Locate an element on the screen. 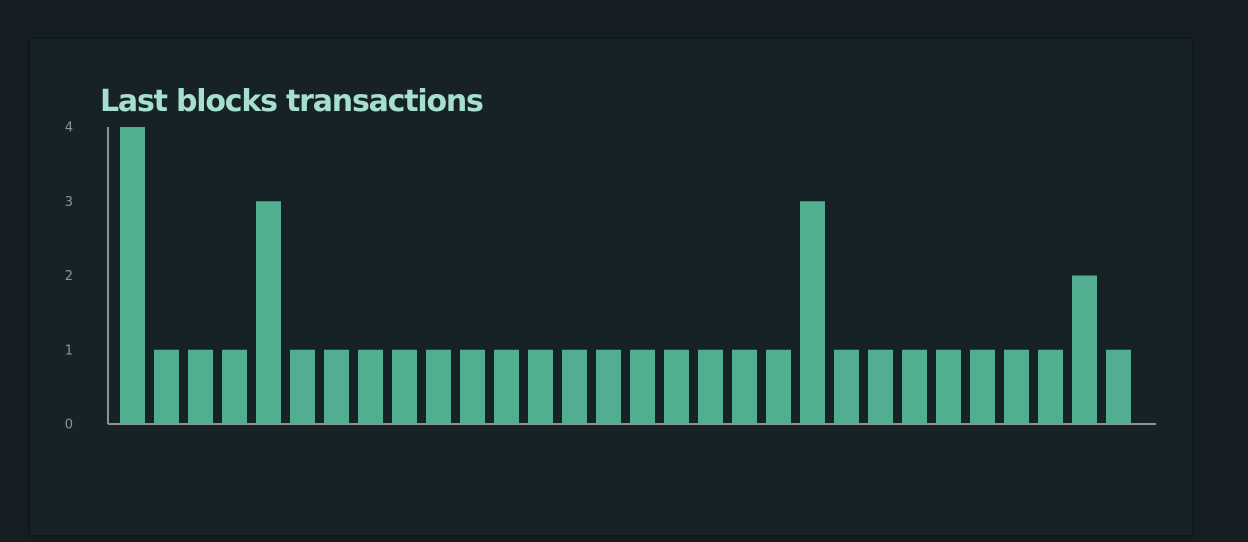 The height and width of the screenshot is (542, 1248). y-tick-label: 4 is located at coordinates (69, 128).